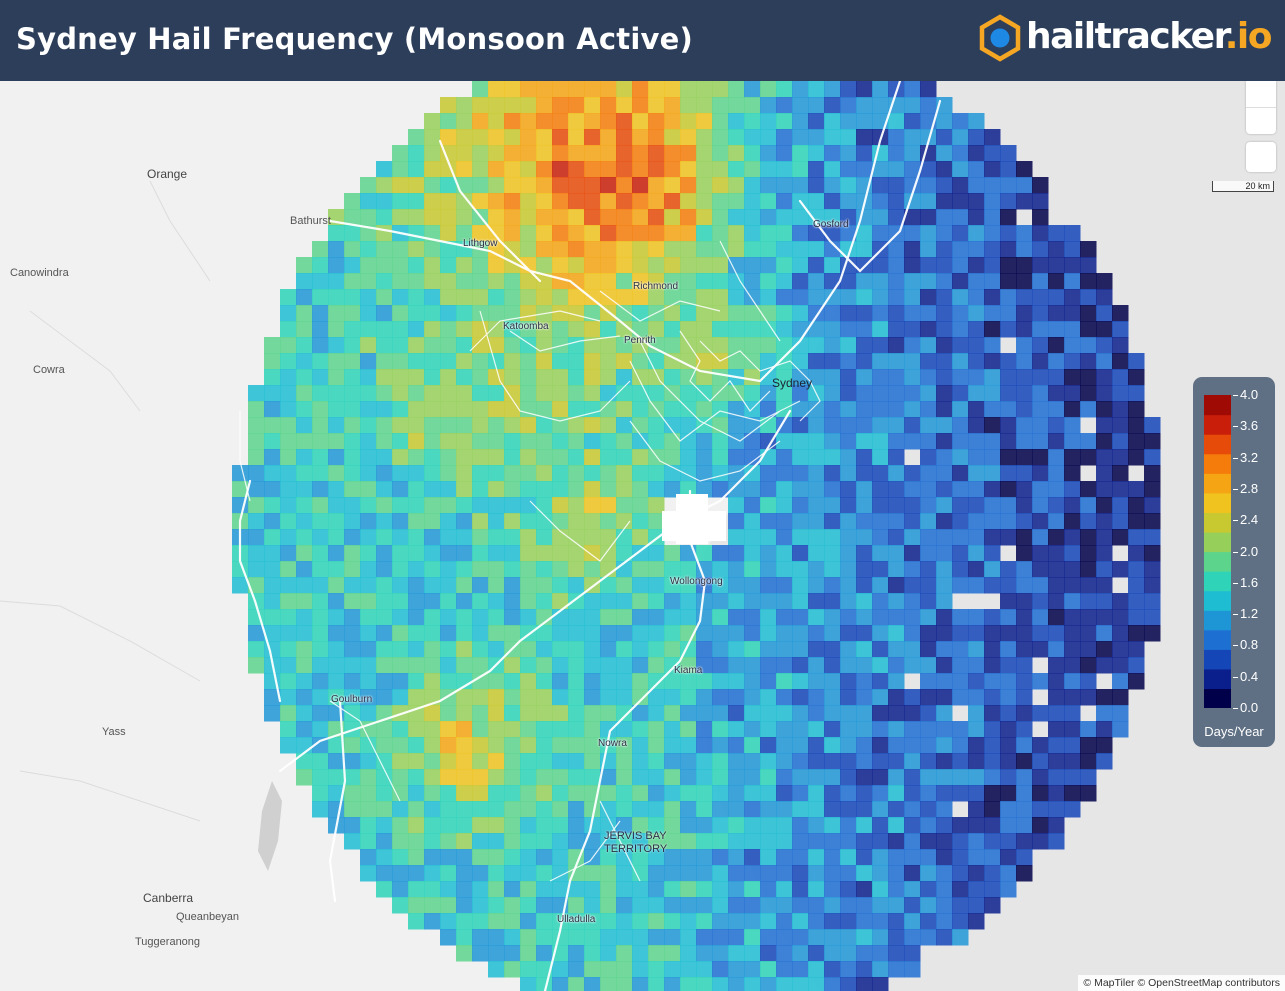  What do you see at coordinates (1181, 983) in the screenshot?
I see `map-attribution: © MapTiler © OpenStreetMap contributors` at bounding box center [1181, 983].